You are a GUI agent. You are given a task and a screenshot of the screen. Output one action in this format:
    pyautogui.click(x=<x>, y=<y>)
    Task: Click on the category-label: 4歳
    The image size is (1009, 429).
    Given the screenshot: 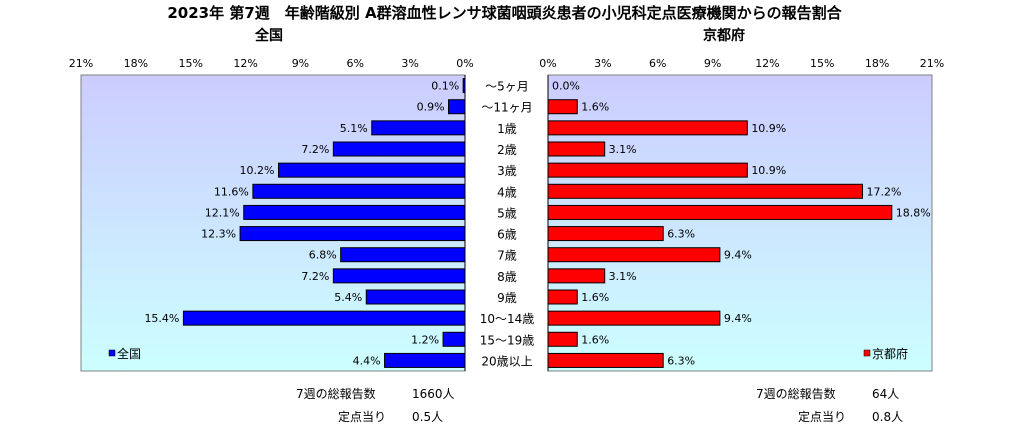 What is the action you would take?
    pyautogui.click(x=507, y=192)
    